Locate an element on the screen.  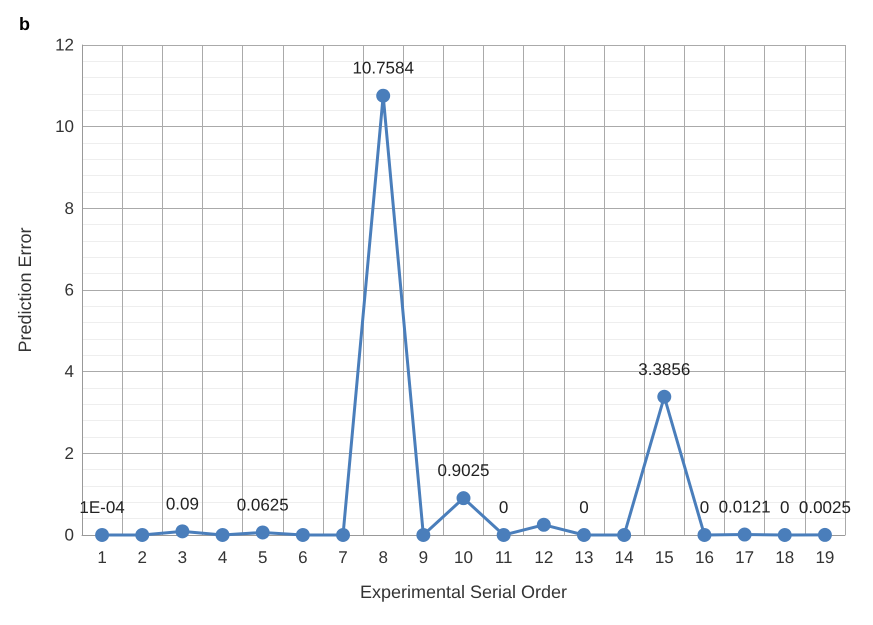
data-label: 0.0025 is located at coordinates (824, 507).